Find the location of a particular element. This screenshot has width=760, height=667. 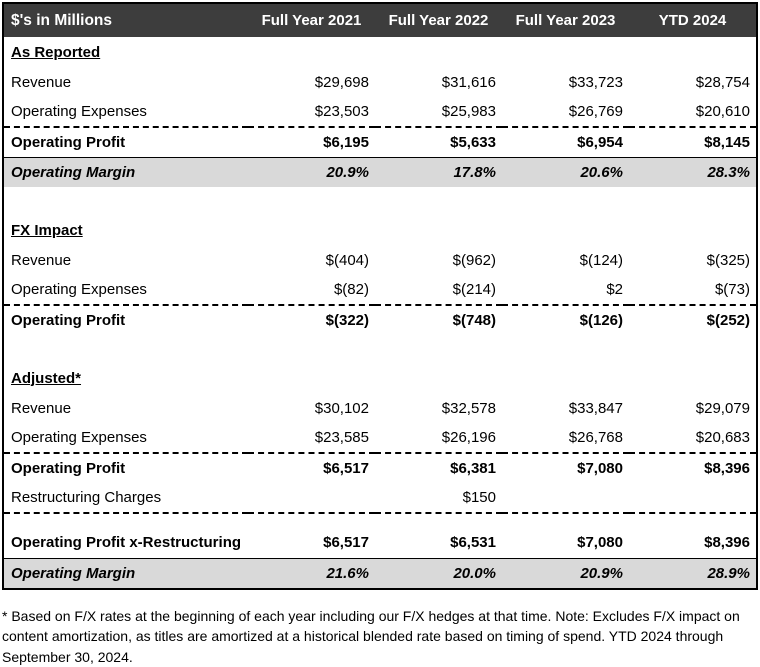

row-label: Operating Profit x-Restructuring is located at coordinates (126, 543).